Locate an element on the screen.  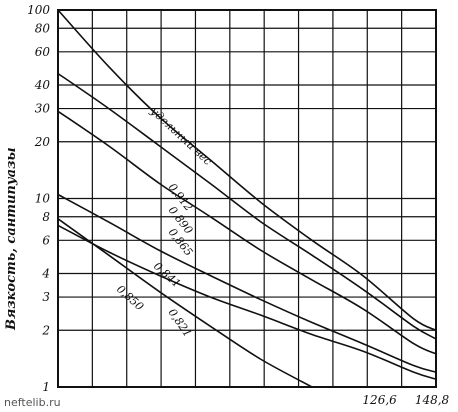
y-axis-label: Вязкость, сантипуазы is located at coordinates (11, 239).